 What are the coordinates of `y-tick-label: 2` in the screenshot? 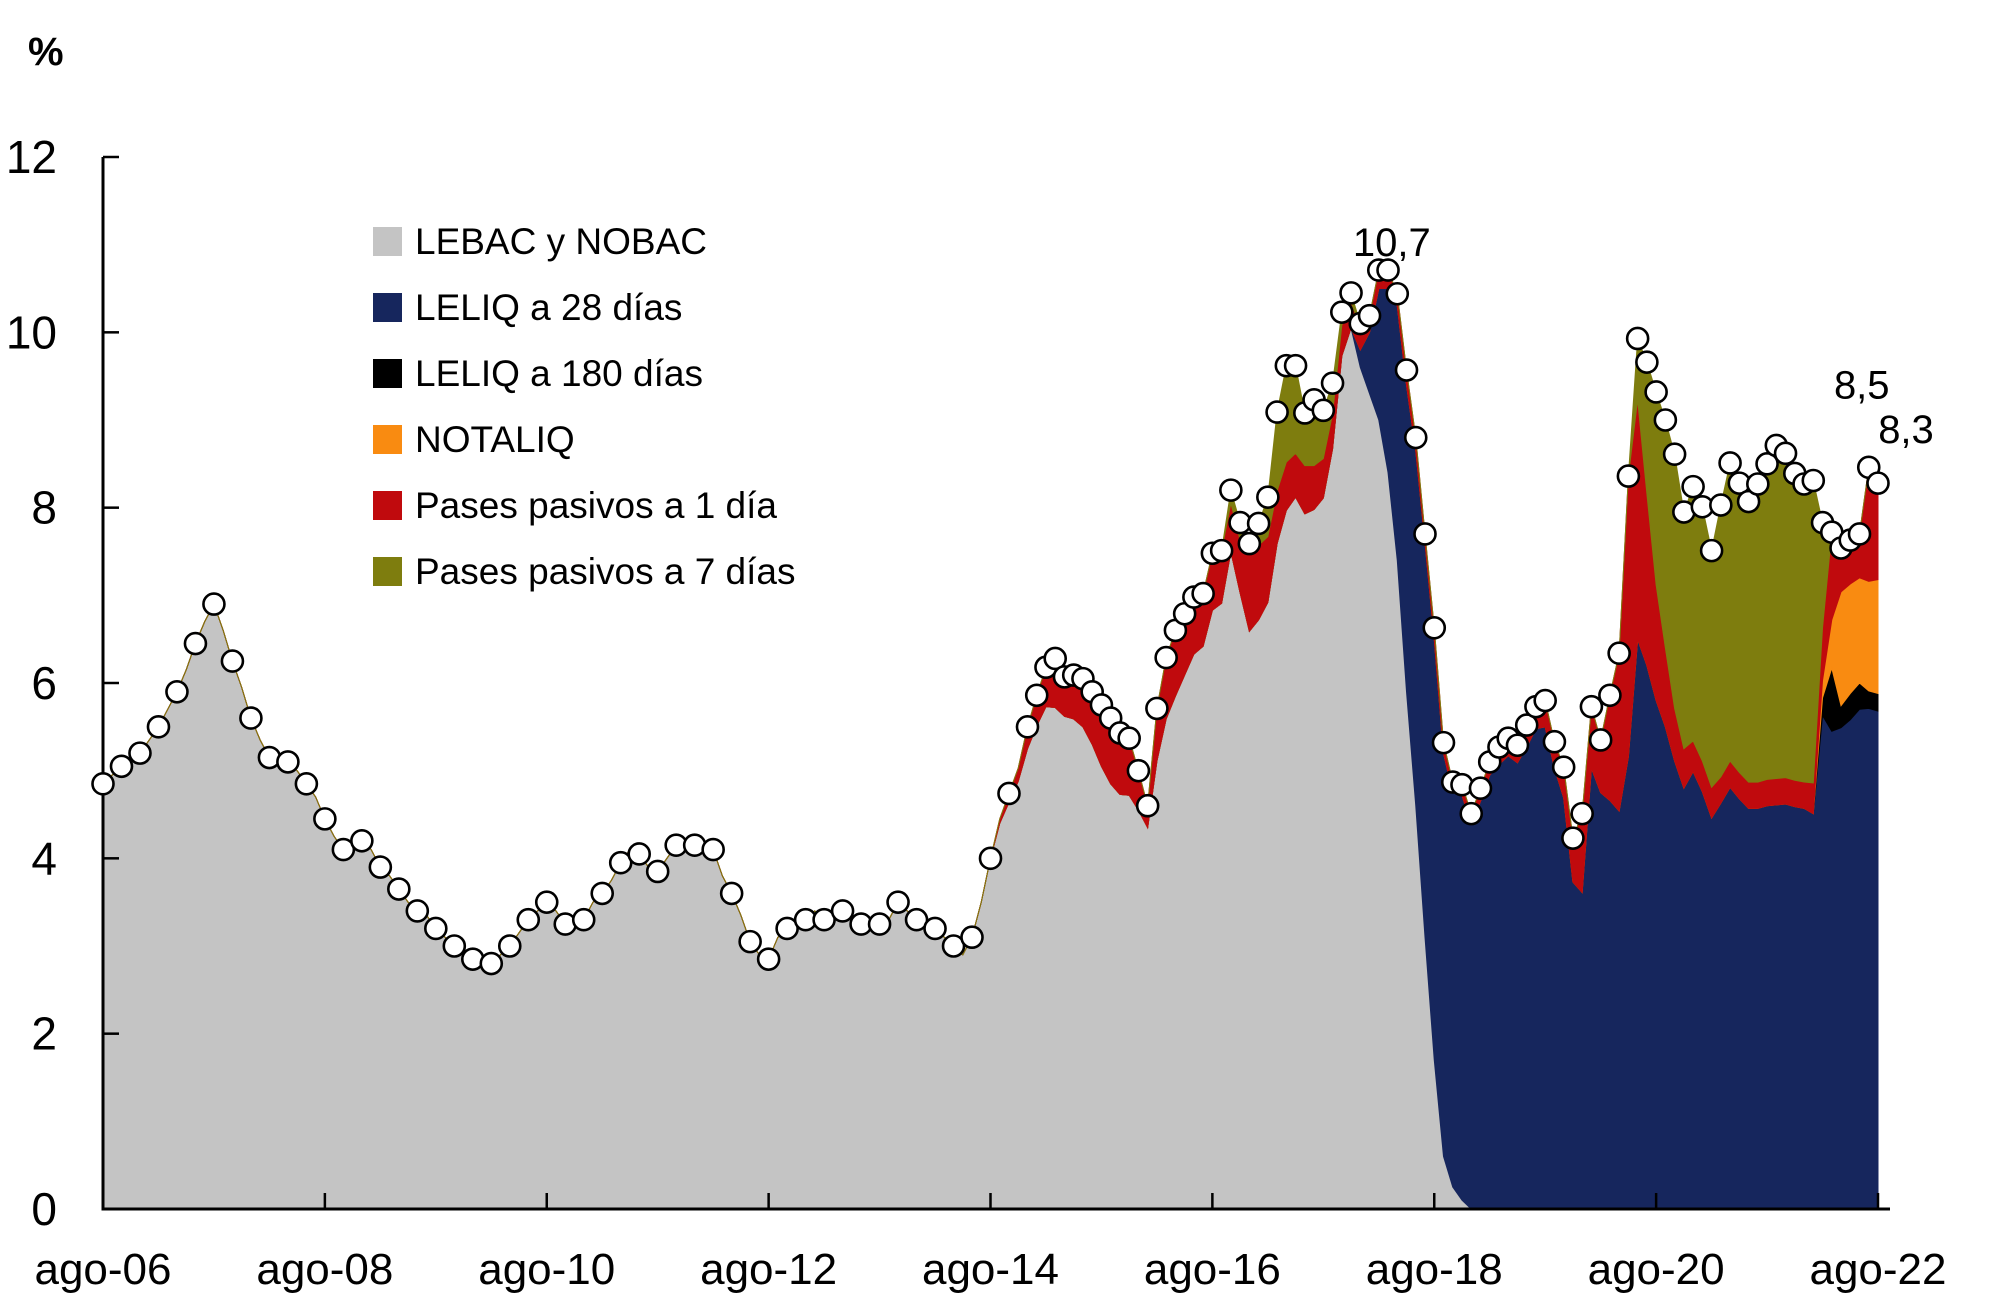 It's located at (44, 1034).